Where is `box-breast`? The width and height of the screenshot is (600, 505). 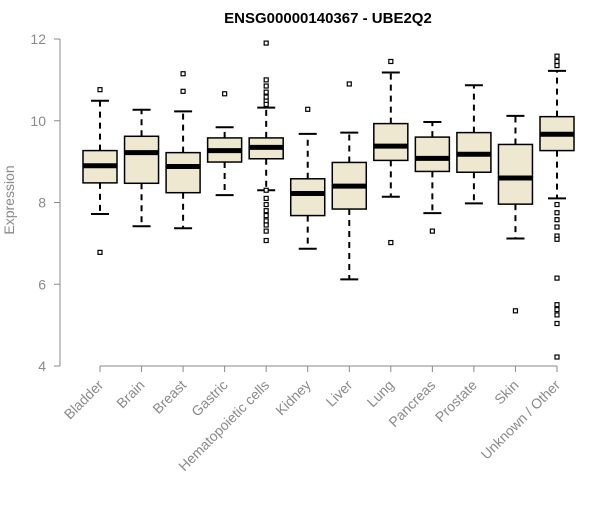
box-breast is located at coordinates (183, 150).